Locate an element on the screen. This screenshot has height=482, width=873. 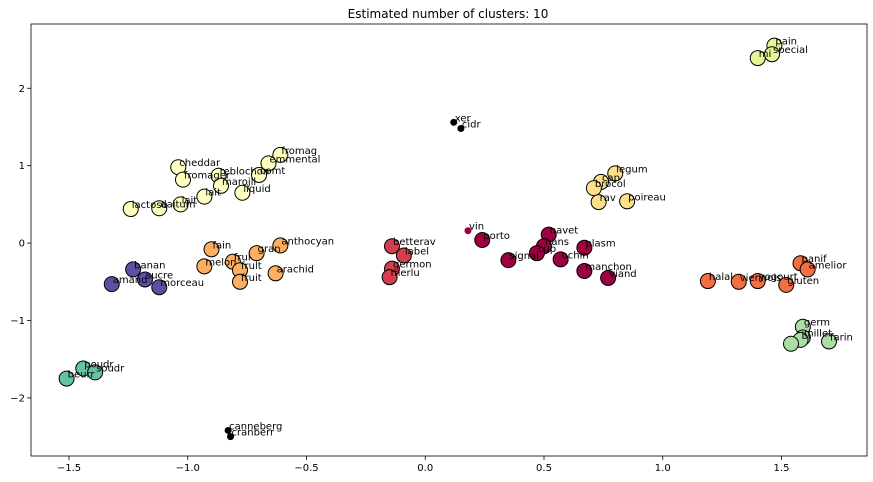
point-label: frui is located at coordinates (242, 258).